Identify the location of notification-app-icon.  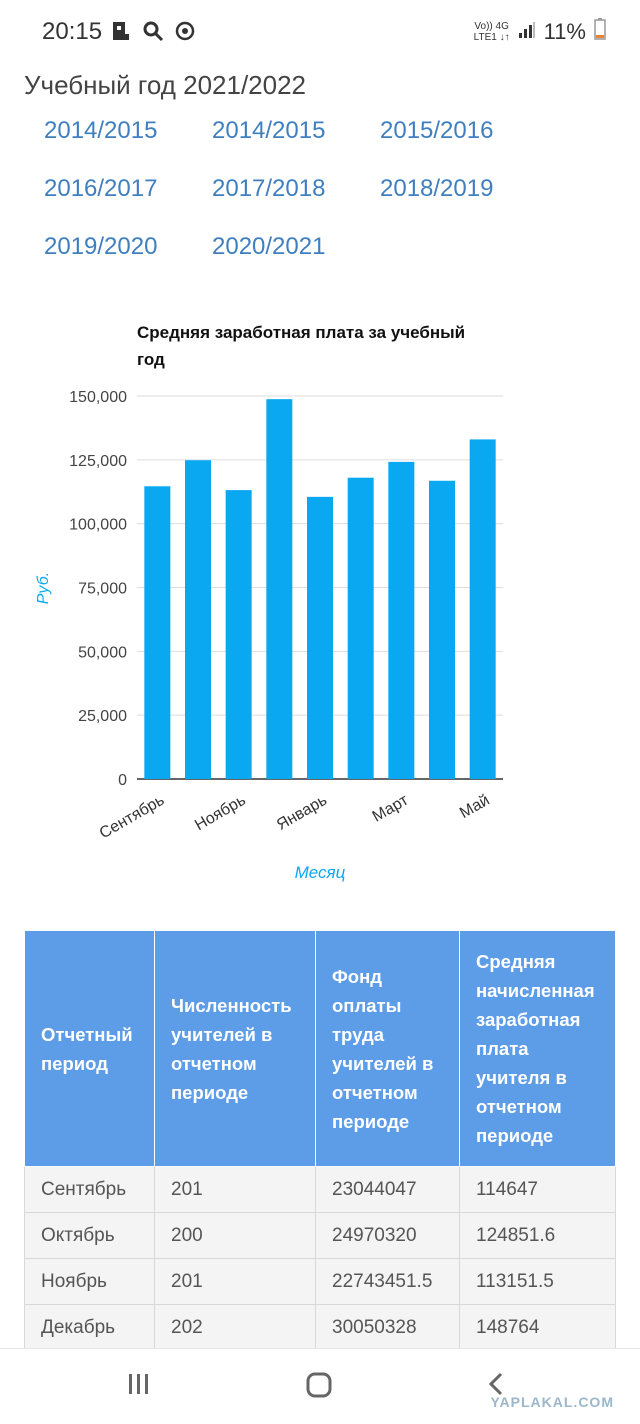
(121, 31).